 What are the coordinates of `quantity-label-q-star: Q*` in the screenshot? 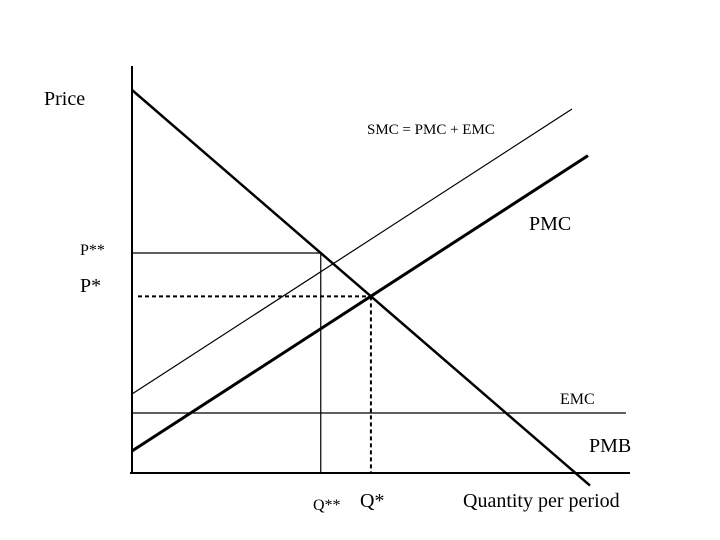 It's located at (372, 501).